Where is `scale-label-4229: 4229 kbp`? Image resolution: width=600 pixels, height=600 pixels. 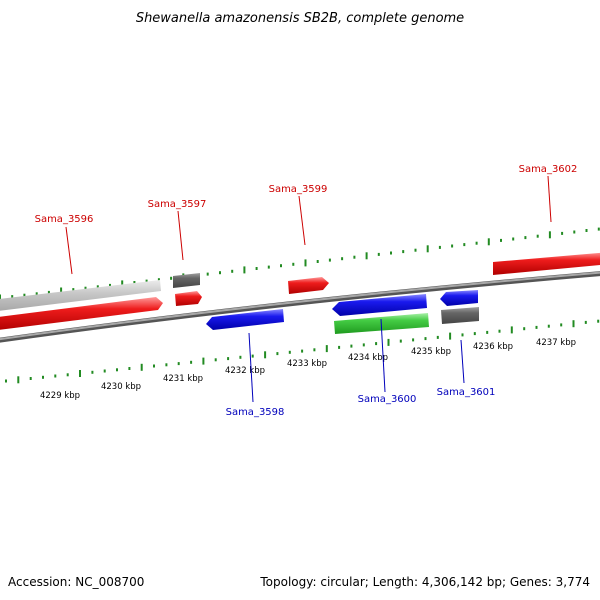 scale-label-4229: 4229 kbp is located at coordinates (60, 396).